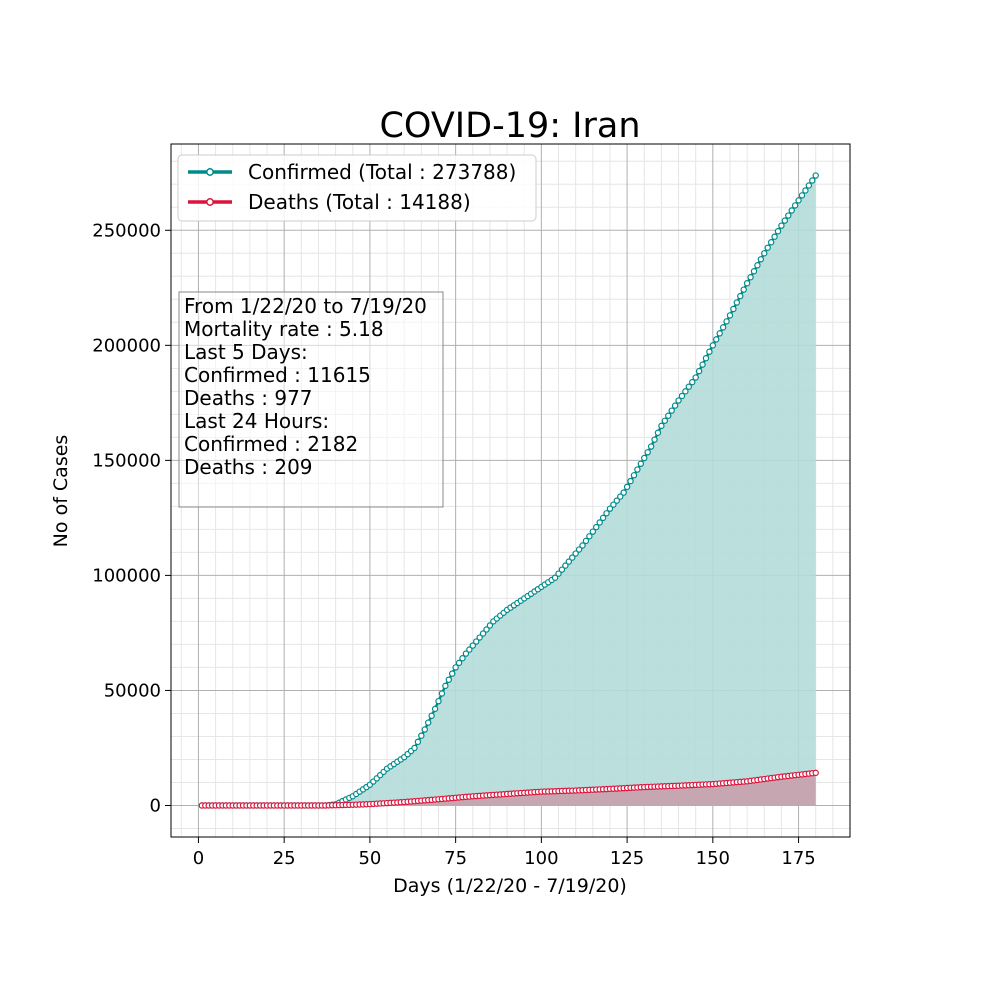 The image size is (1000, 1000). Describe the element at coordinates (311, 399) in the screenshot. I see `info-box-frame` at that location.